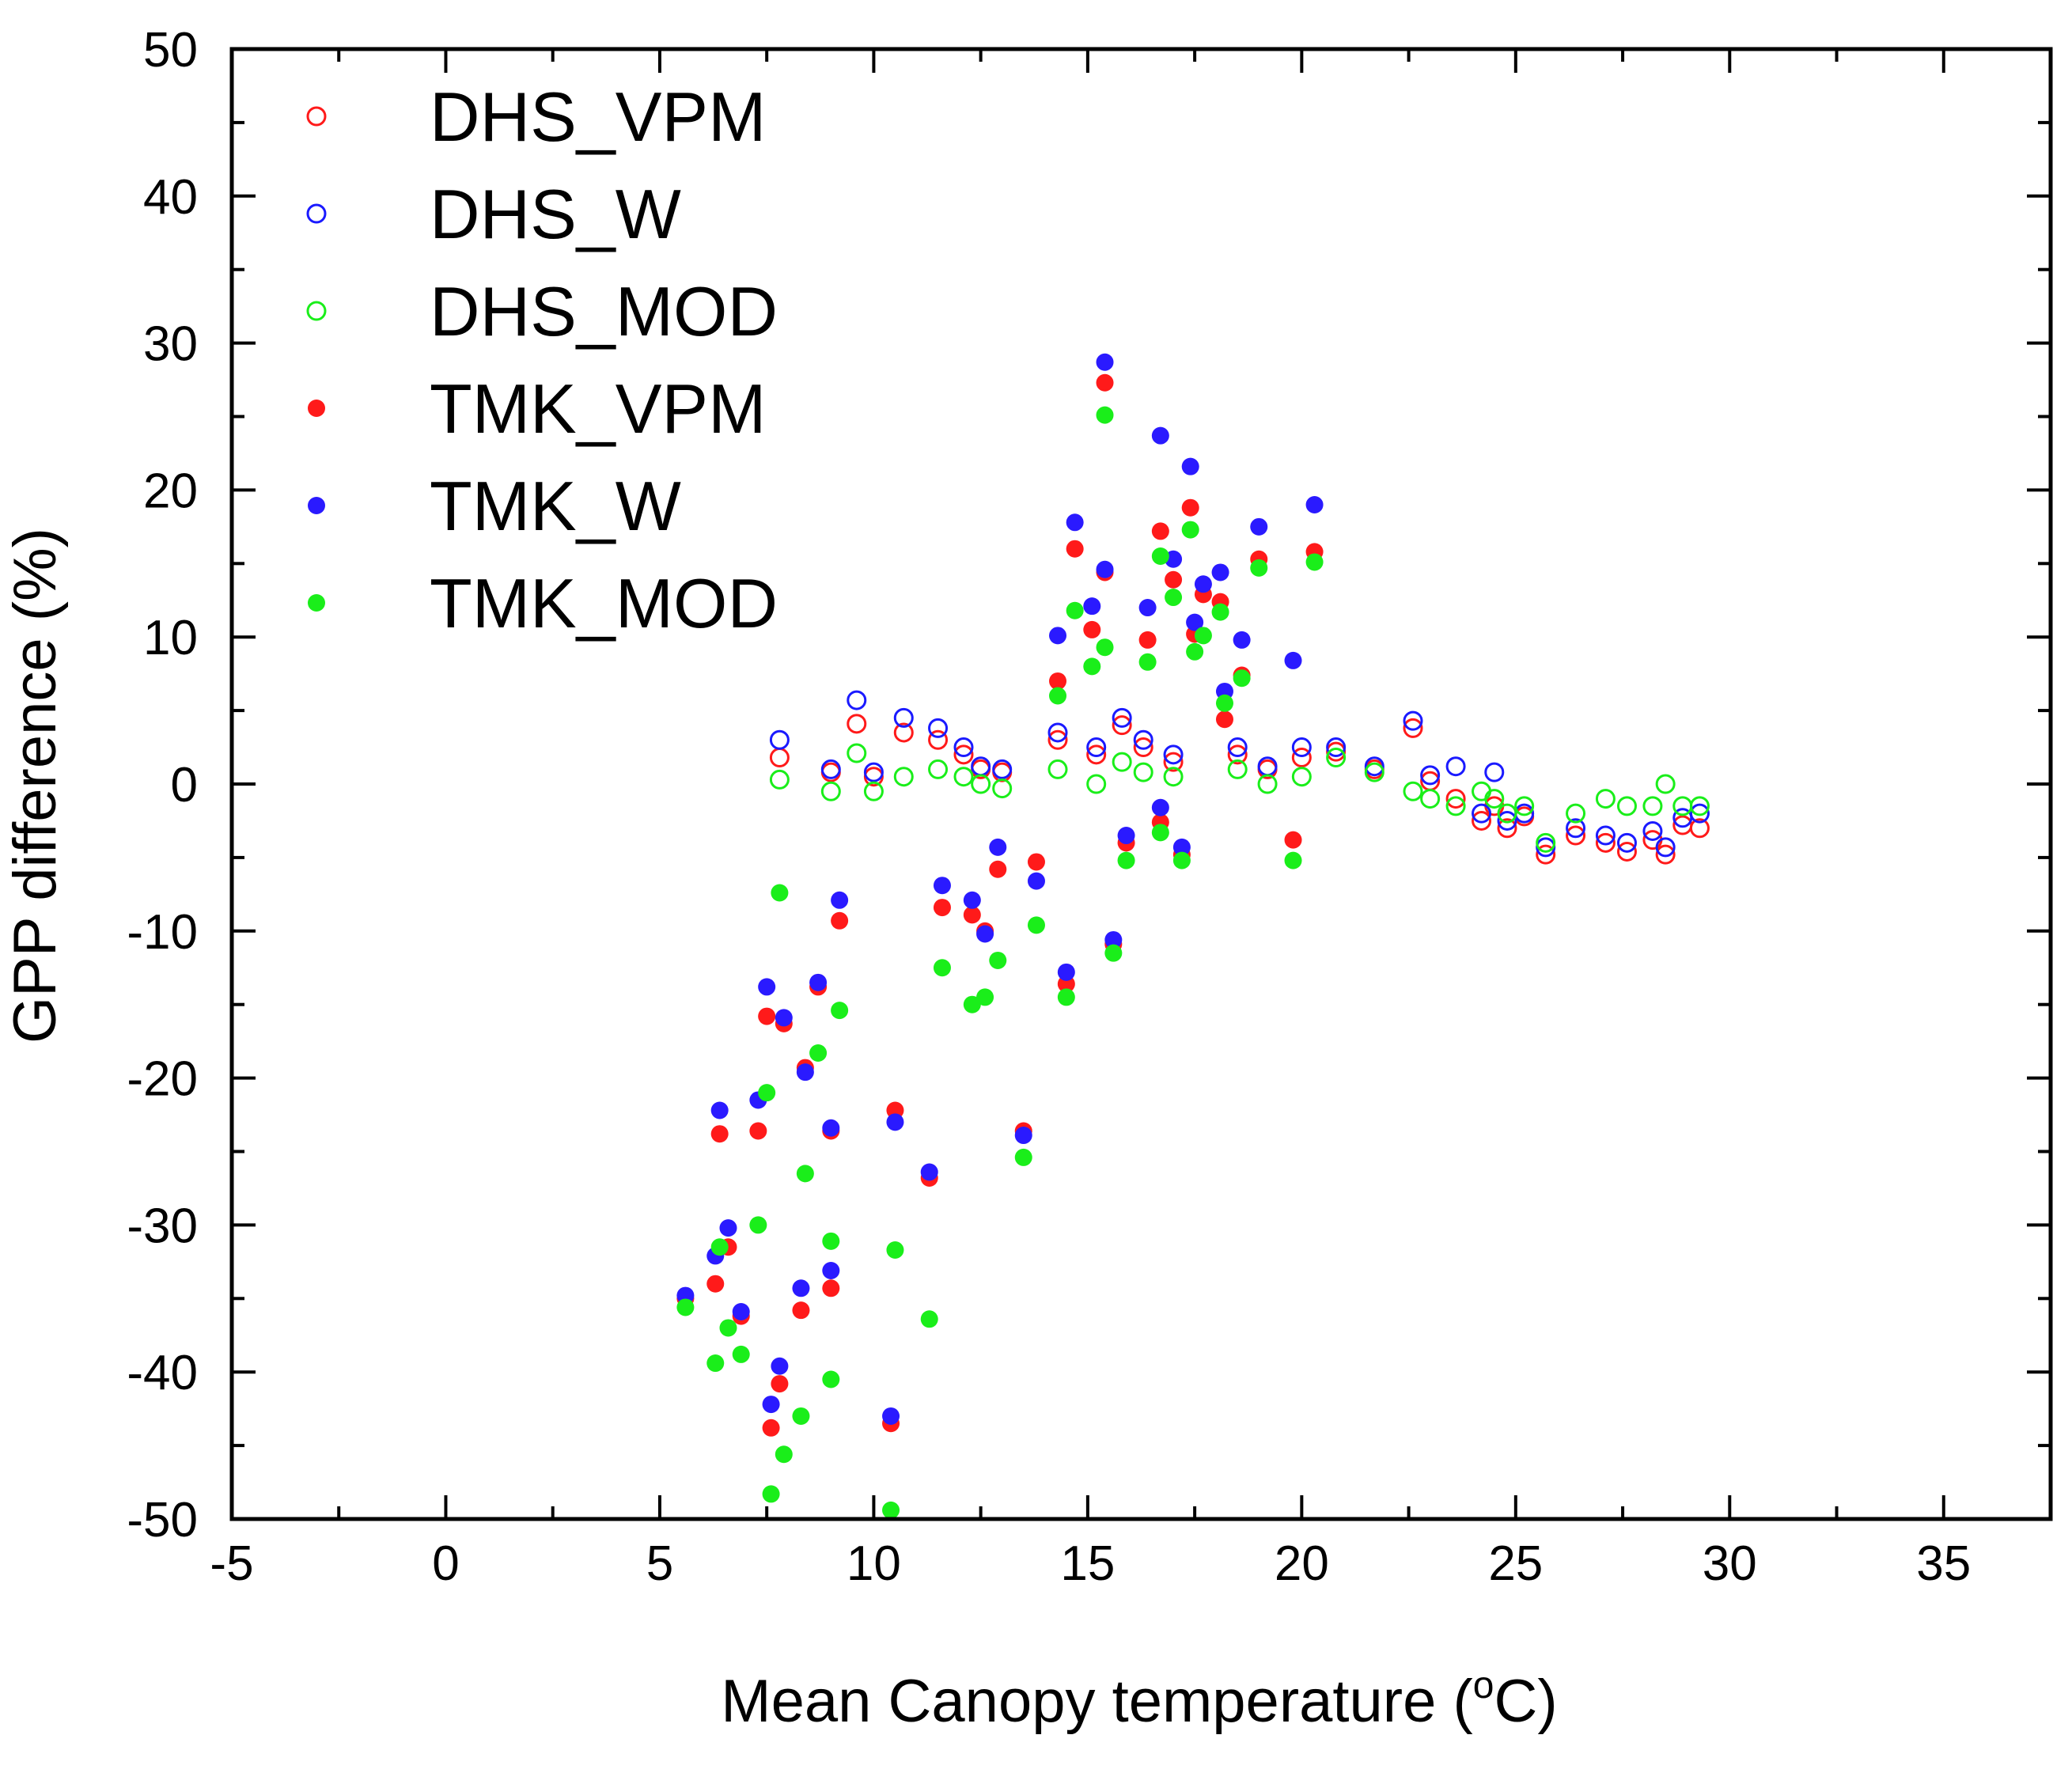  Describe the element at coordinates (170, 491) in the screenshot. I see `y-tick-label: 20` at that location.